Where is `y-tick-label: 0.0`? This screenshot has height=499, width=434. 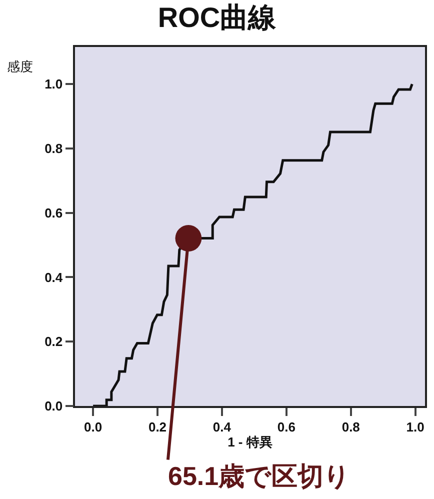 y-tick-label: 0.0 is located at coordinates (53, 406).